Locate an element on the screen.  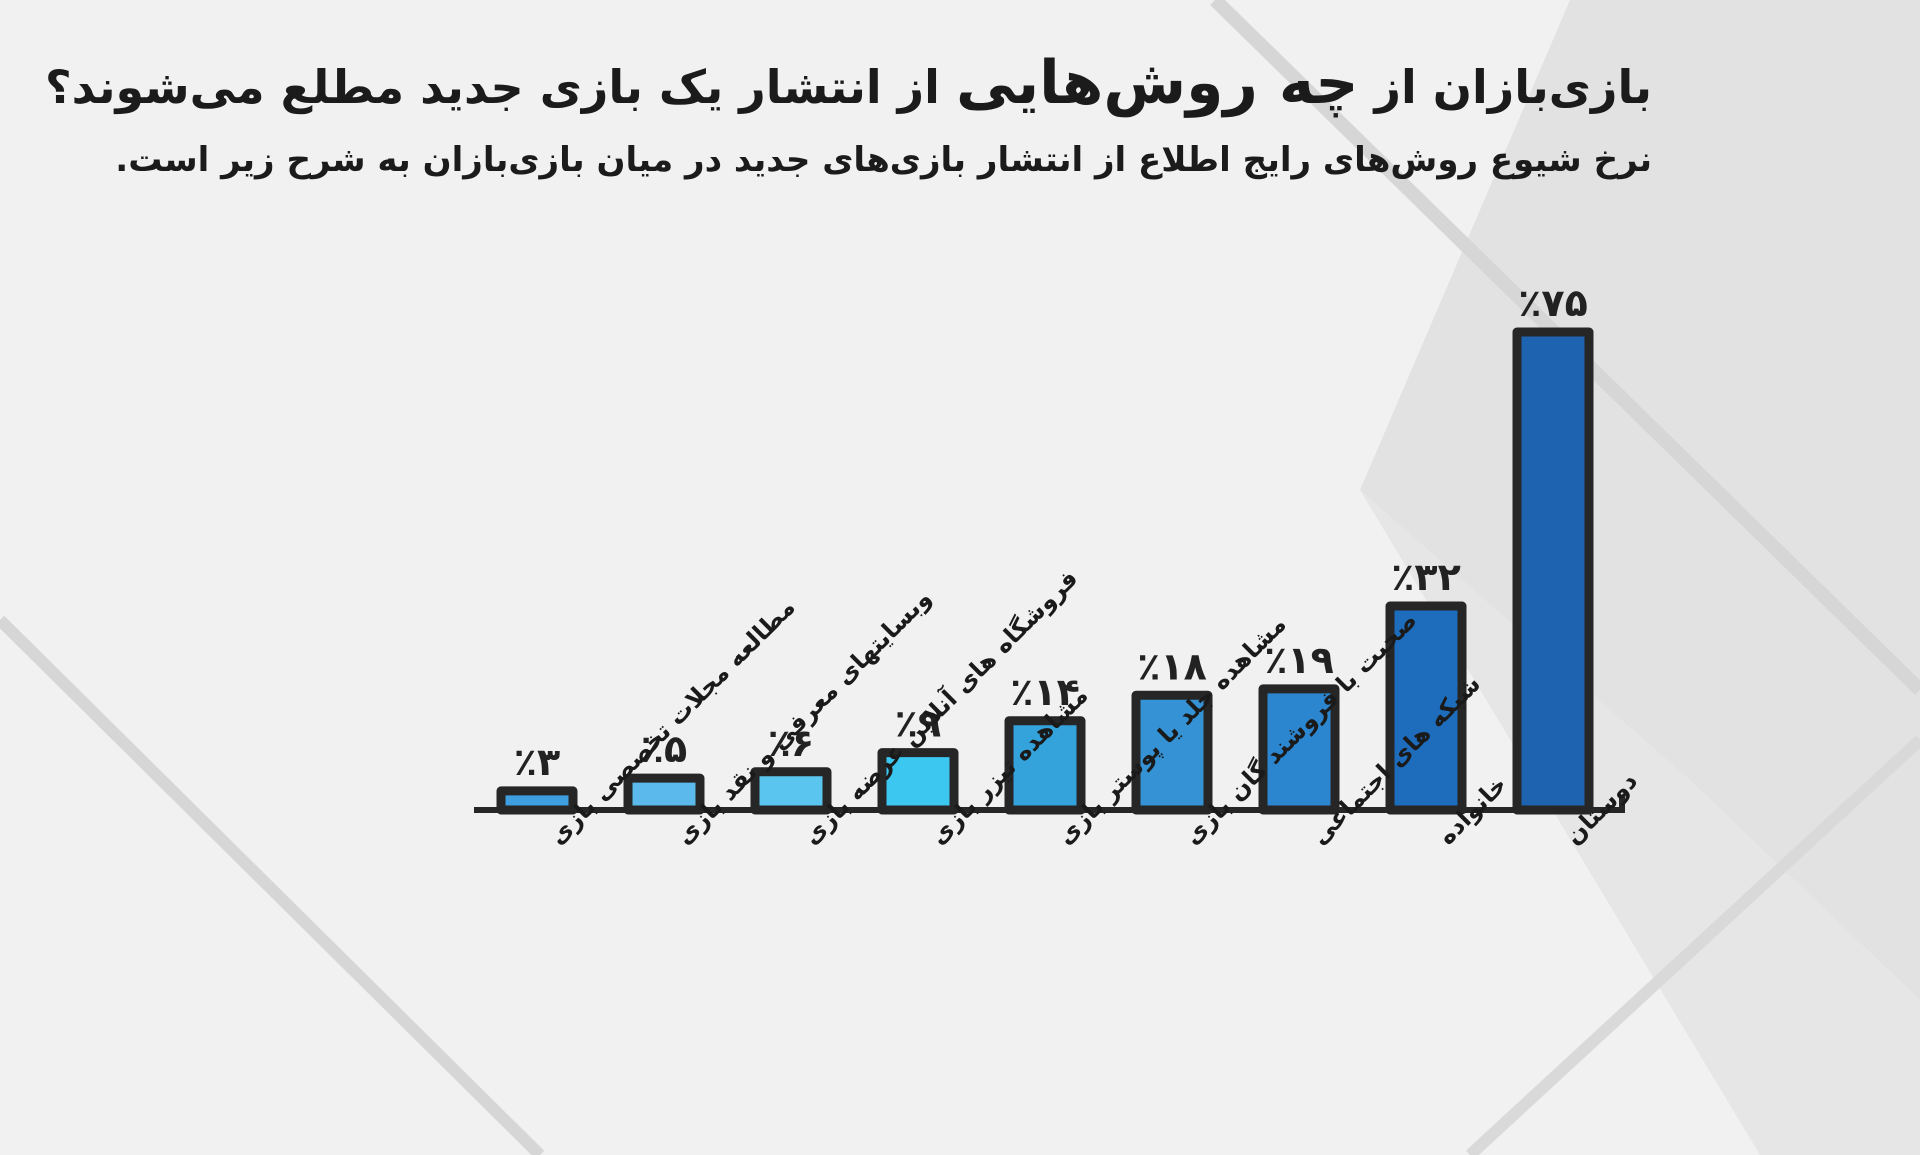
value-label: ٪۵ is located at coordinates (664, 749).